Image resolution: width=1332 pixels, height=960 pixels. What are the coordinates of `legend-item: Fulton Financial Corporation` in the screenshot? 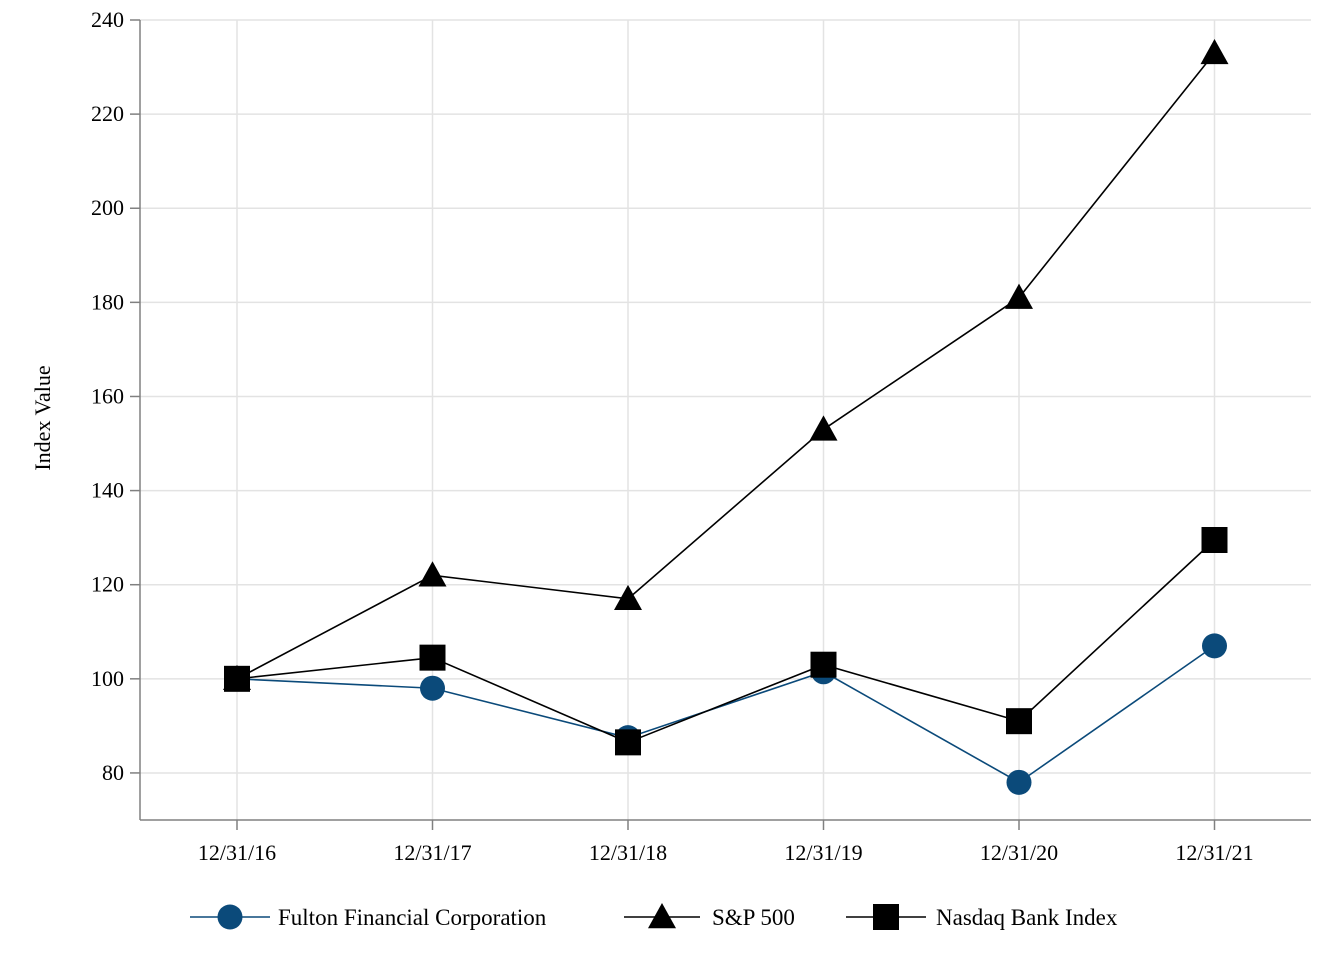 It's located at (368, 917).